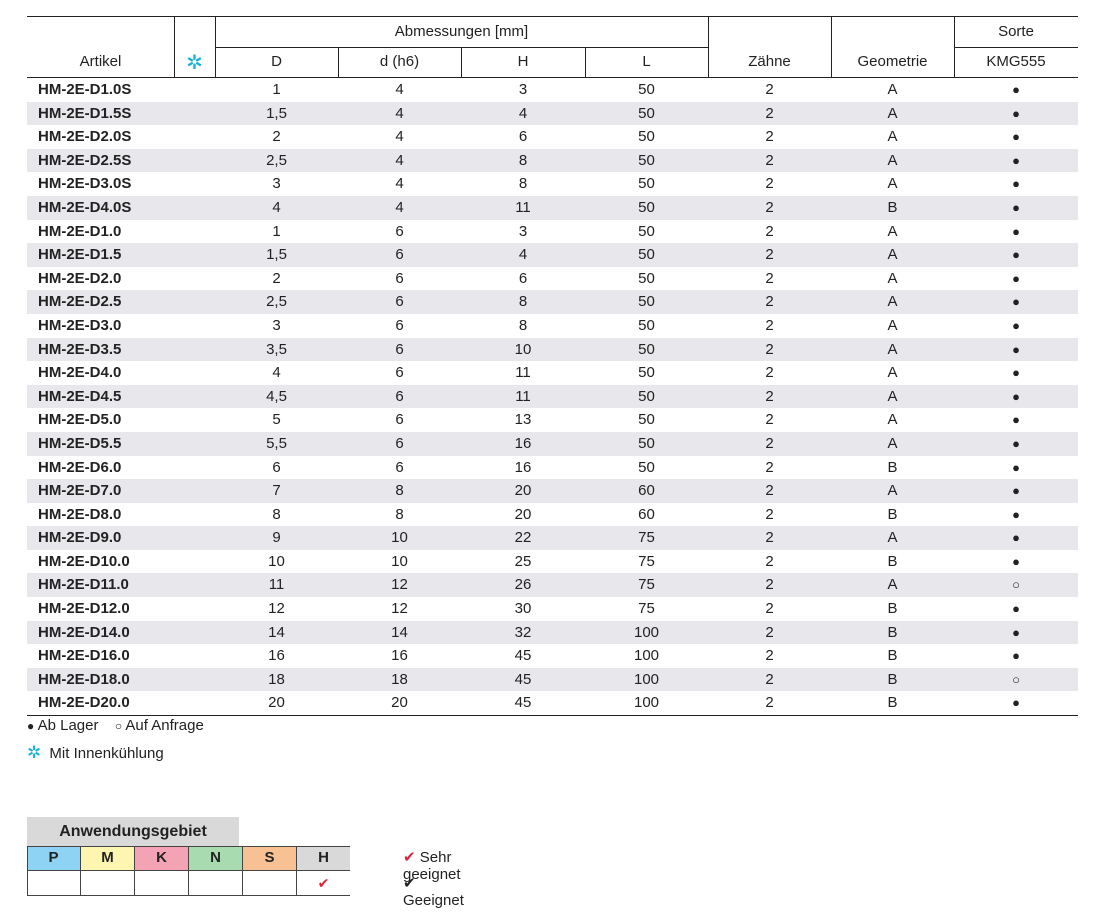 The height and width of the screenshot is (920, 1109). I want to click on cell-D: 7, so click(276, 491).